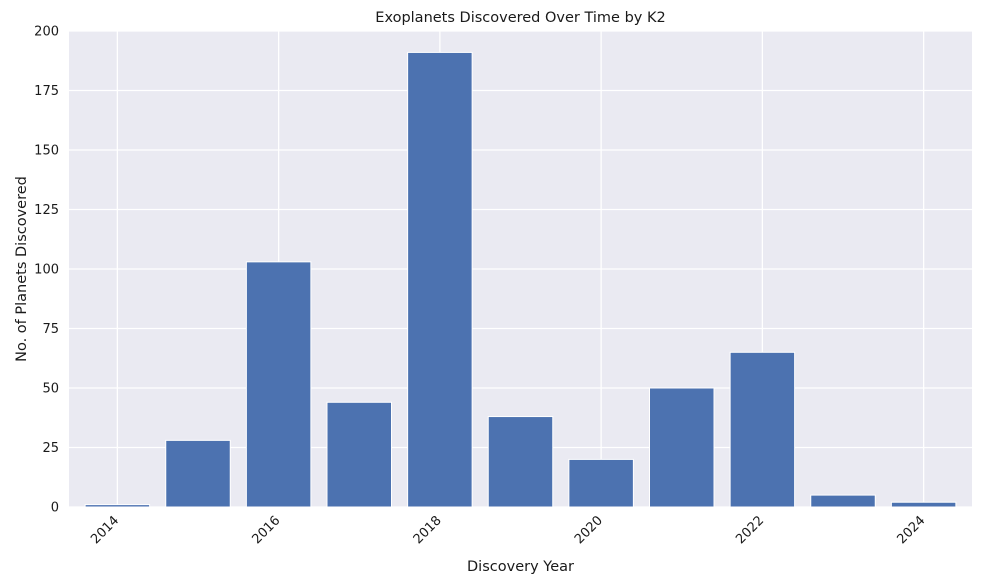 The height and width of the screenshot is (584, 984). What do you see at coordinates (46, 91) in the screenshot?
I see `y-tick-label: 175` at bounding box center [46, 91].